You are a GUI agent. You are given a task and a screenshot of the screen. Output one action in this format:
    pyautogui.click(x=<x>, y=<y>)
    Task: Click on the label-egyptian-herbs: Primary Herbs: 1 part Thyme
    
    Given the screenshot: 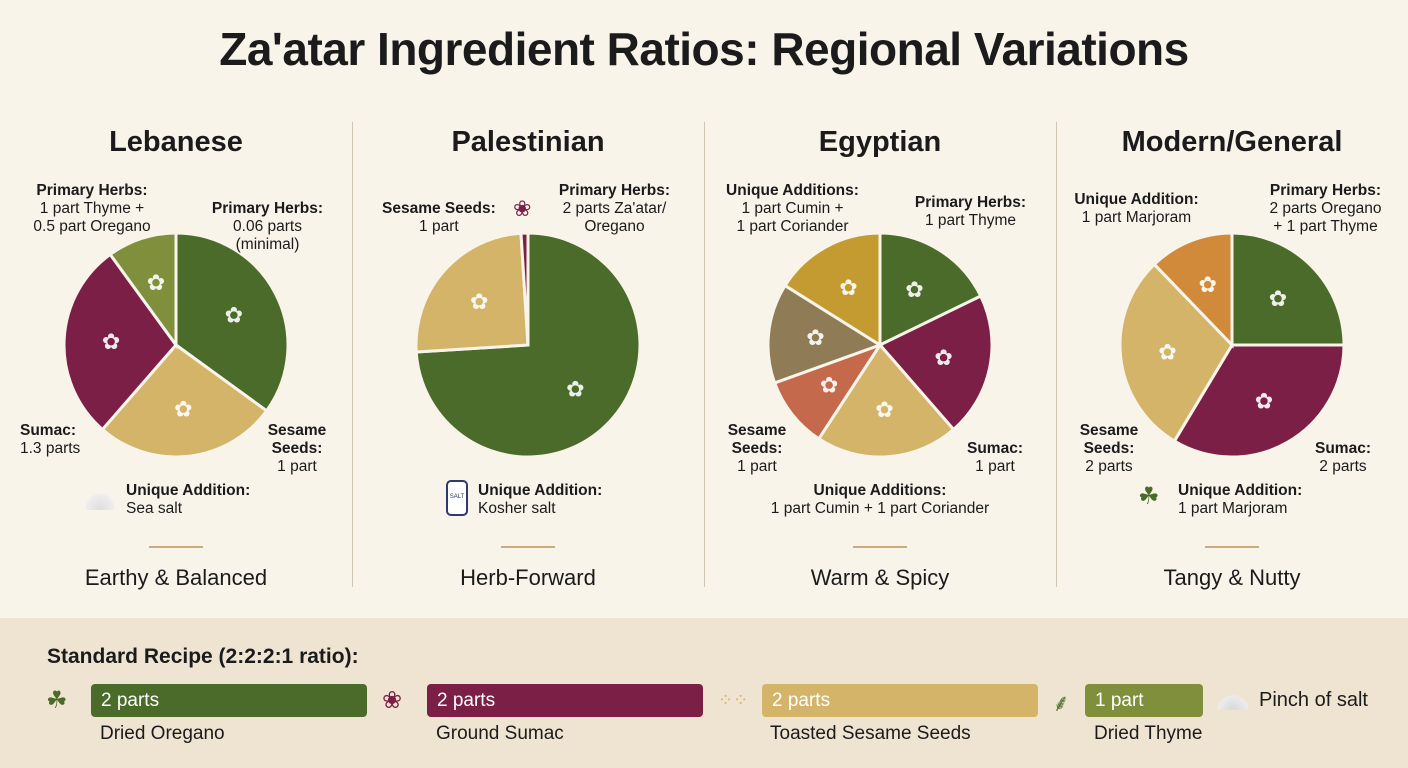 What is the action you would take?
    pyautogui.click(x=970, y=211)
    